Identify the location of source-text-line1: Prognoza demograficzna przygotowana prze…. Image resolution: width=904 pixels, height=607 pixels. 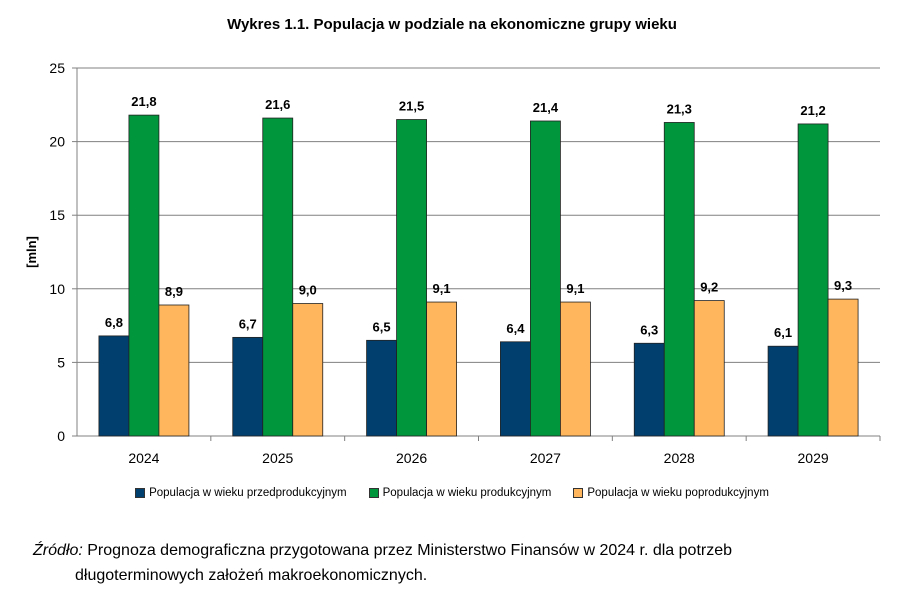
(407, 550).